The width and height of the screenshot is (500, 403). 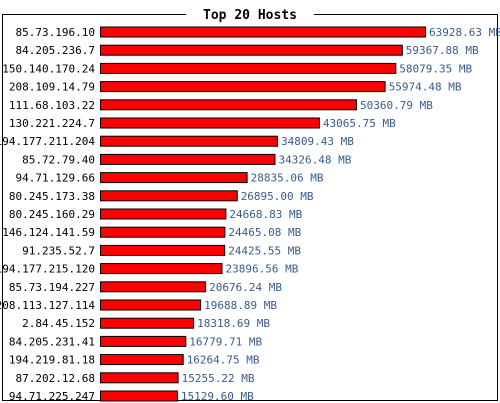 What do you see at coordinates (223, 360) in the screenshot?
I see `value-label: 16264.75 MB` at bounding box center [223, 360].